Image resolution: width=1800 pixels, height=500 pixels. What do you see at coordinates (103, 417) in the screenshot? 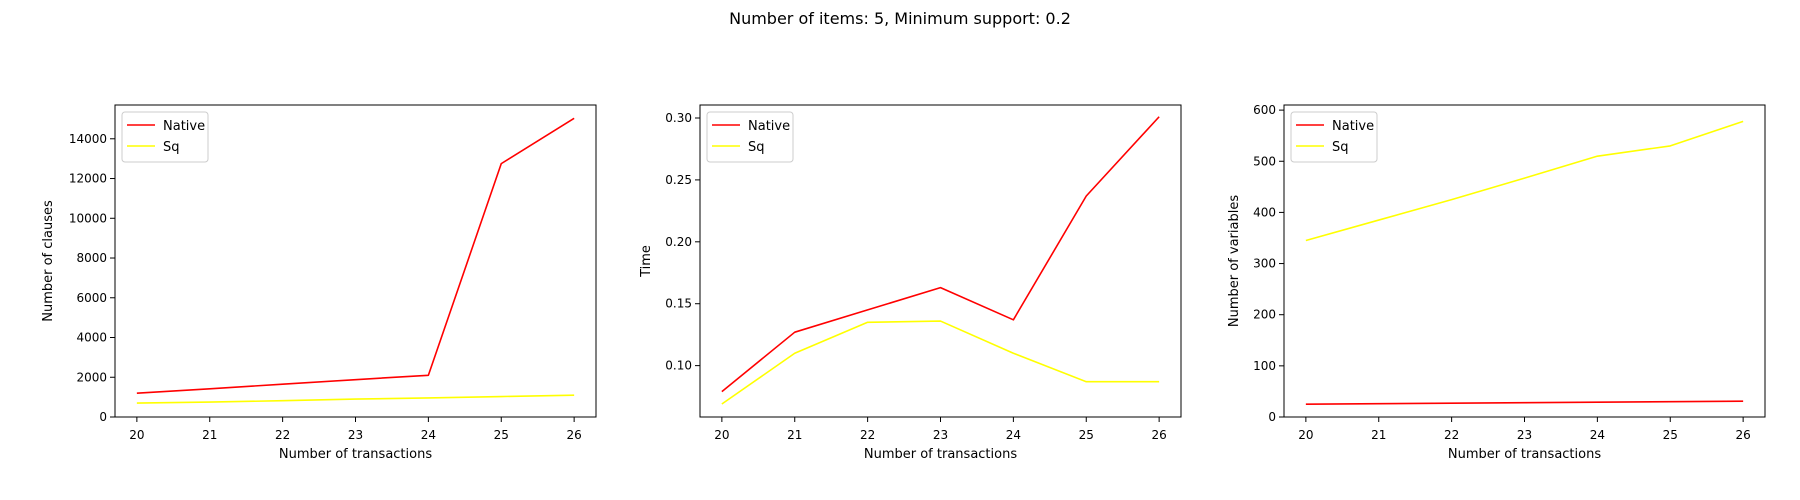
I see `clauses-ytick-label: 0` at bounding box center [103, 417].